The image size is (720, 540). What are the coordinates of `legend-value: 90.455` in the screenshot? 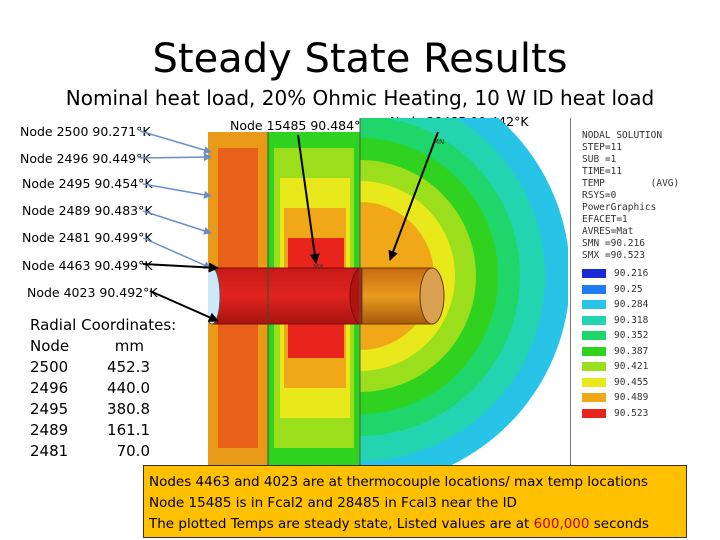 It's located at (631, 382).